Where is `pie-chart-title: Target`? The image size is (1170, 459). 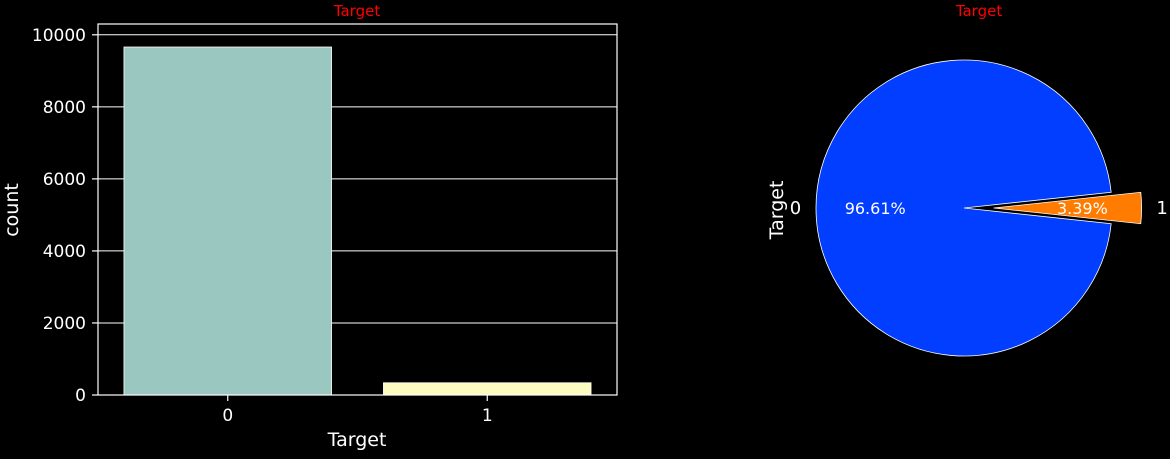
pie-chart-title: Target is located at coordinates (979, 11).